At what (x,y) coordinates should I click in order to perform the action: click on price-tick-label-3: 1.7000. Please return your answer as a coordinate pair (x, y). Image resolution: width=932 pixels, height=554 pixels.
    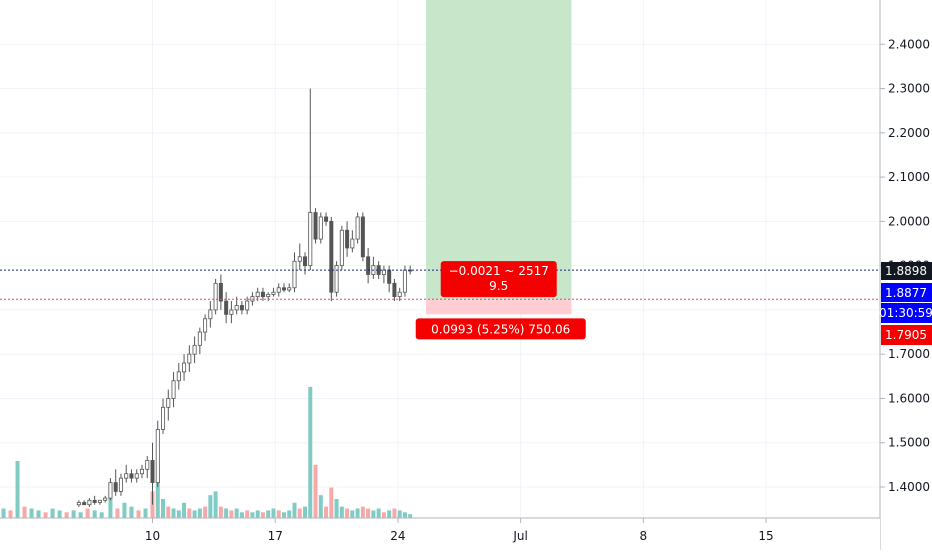
    Looking at the image, I should click on (909, 354).